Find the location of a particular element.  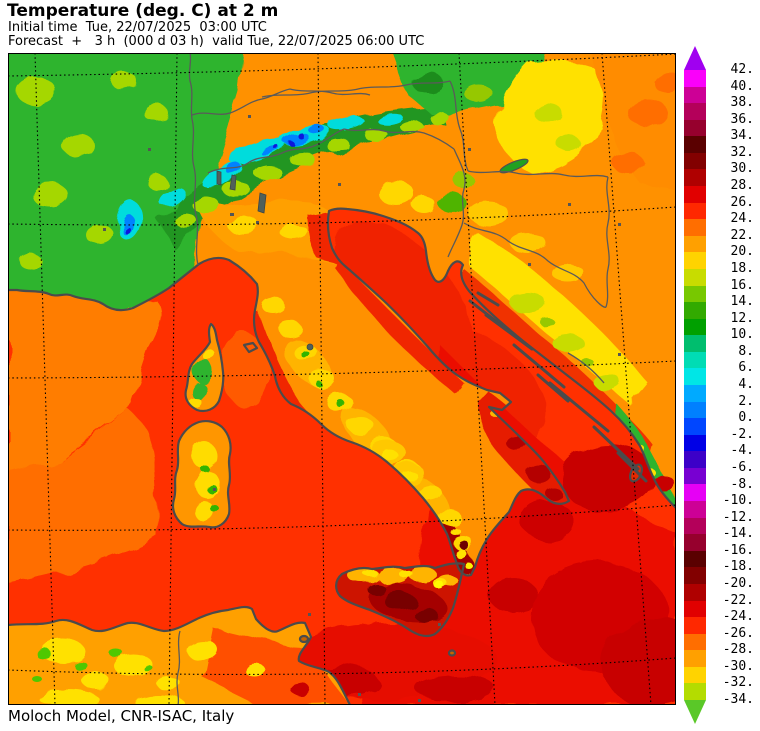

colorbar-label: -30. is located at coordinates (738, 666).